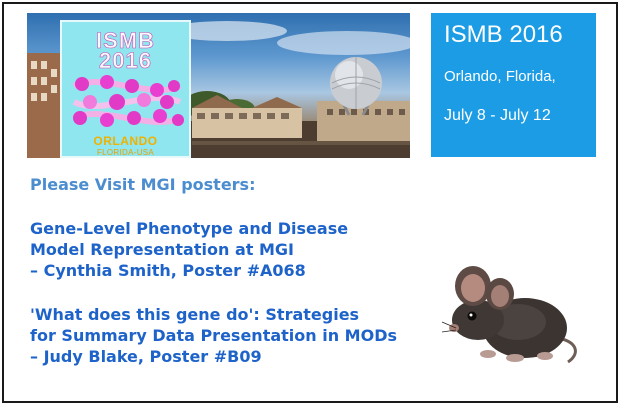 The image size is (620, 405). Describe the element at coordinates (125, 141) in the screenshot. I see `logo-city-text: ORLANDO` at that location.